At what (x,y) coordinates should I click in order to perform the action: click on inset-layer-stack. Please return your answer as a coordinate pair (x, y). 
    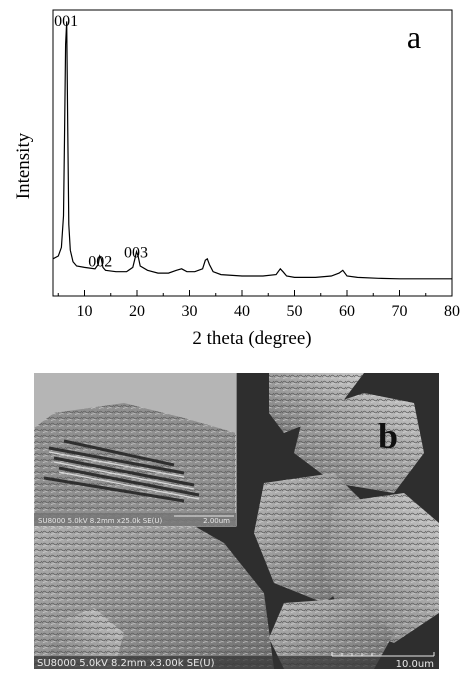
    Looking at the image, I should click on (121, 471).